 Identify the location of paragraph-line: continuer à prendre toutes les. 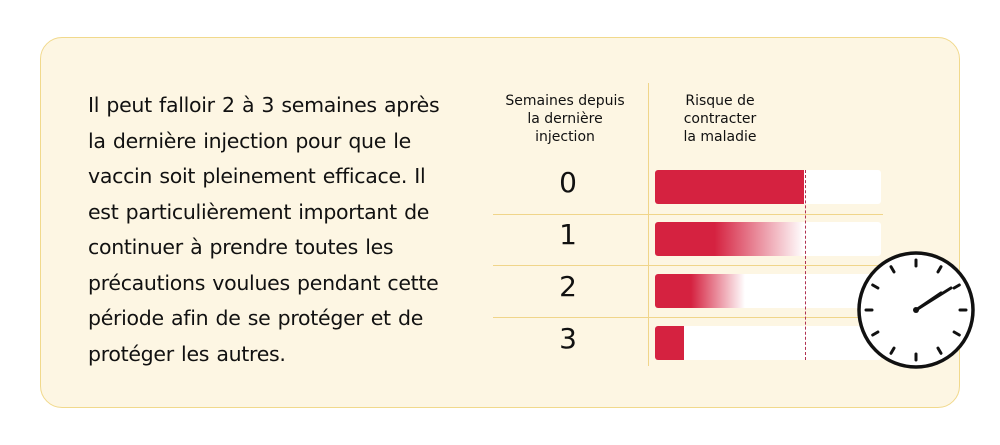
(241, 247).